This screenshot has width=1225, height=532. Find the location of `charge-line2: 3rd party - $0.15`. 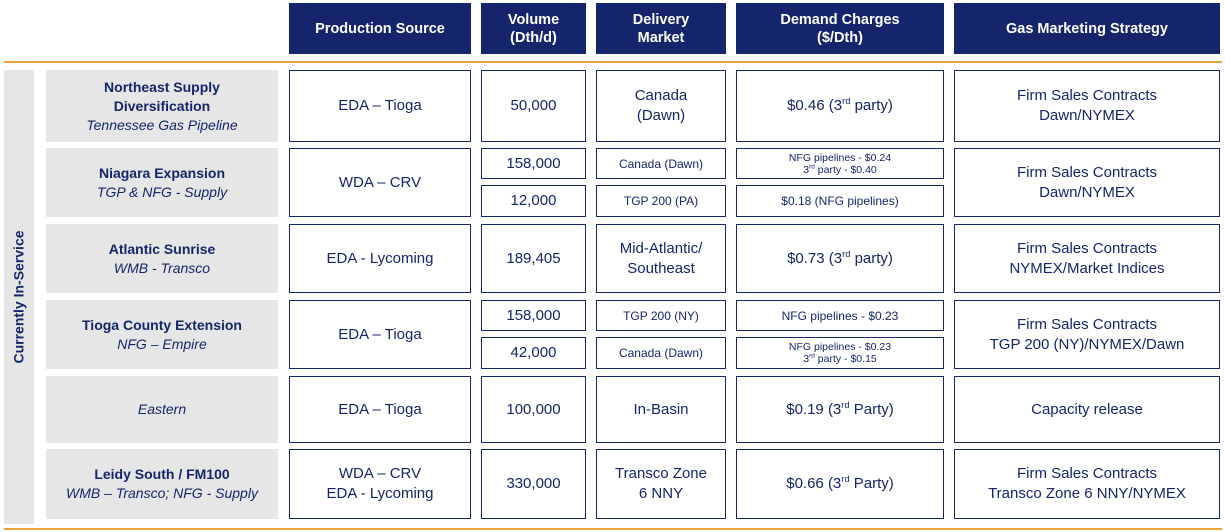

charge-line2: 3rd party - $0.15 is located at coordinates (840, 359).